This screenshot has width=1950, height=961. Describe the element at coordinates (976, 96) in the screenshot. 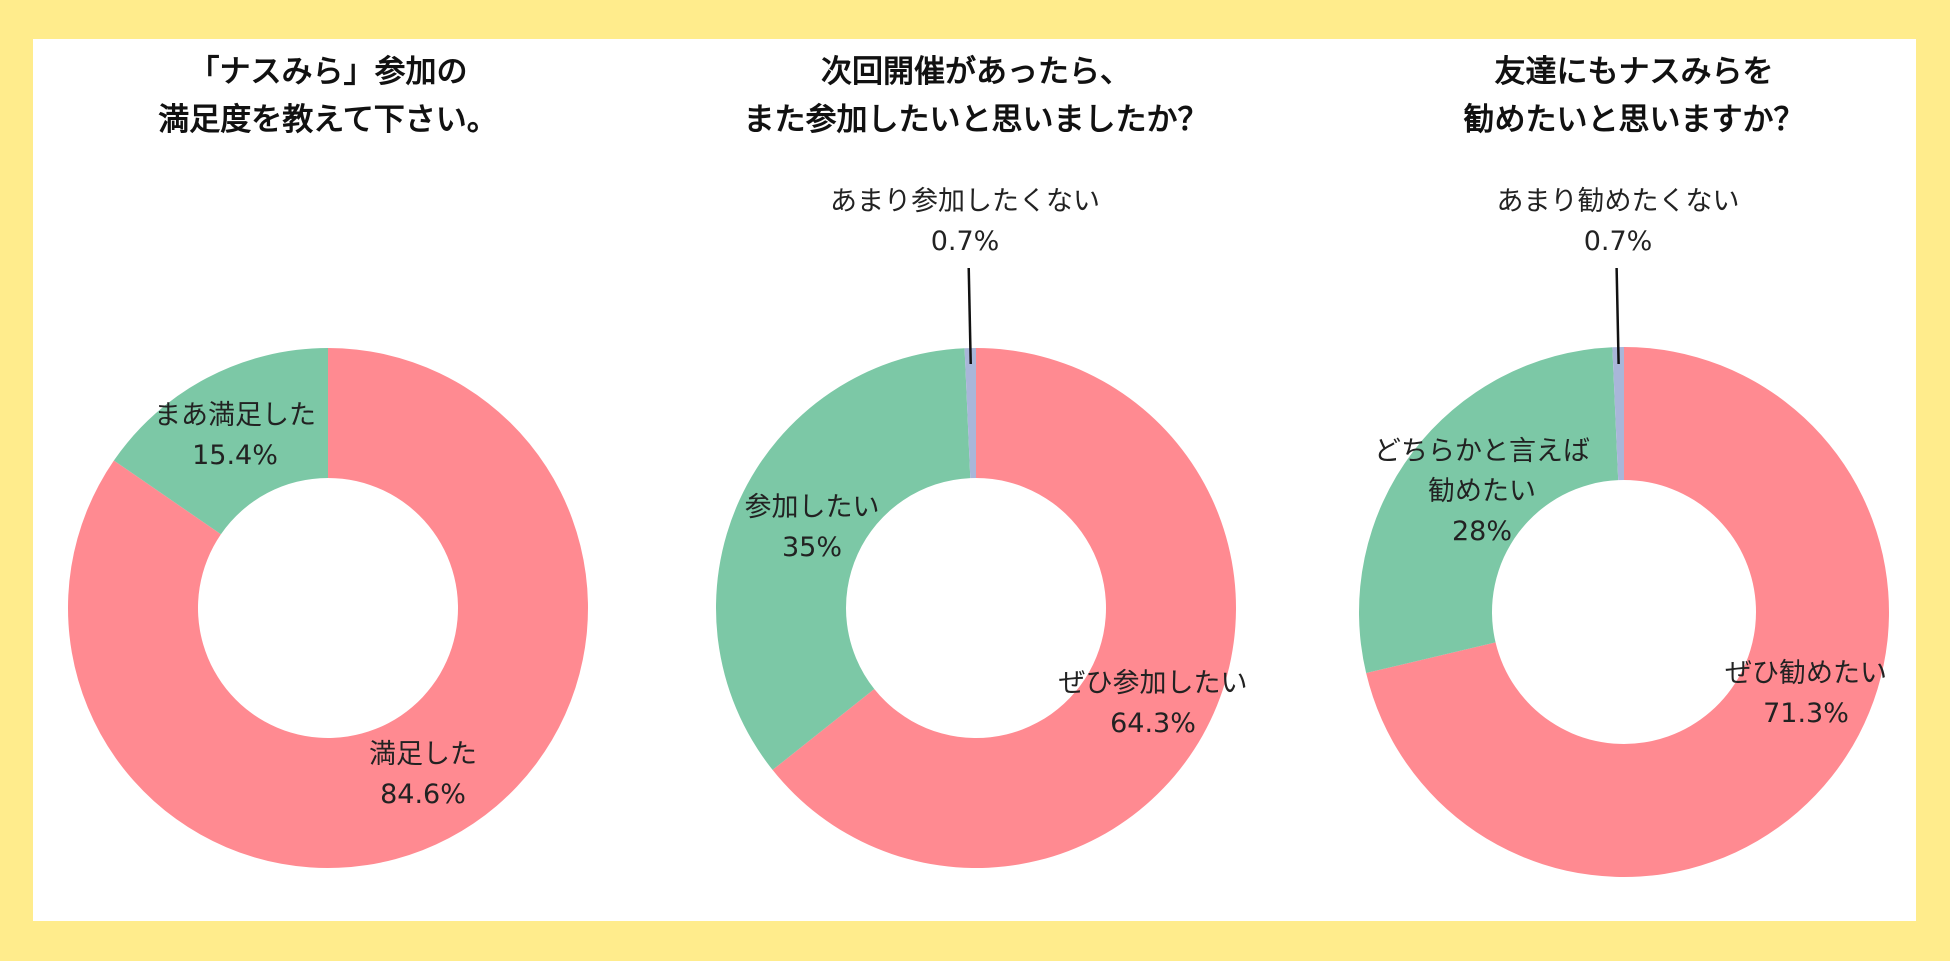

I see `chart-title: 次回開催があったら、また参加したいと思いましたか？` at that location.